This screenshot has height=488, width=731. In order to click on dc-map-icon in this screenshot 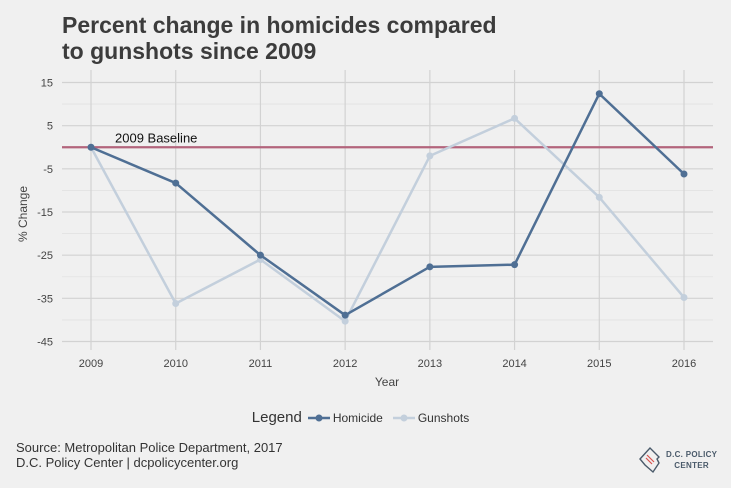, I will do `click(649, 460)`.